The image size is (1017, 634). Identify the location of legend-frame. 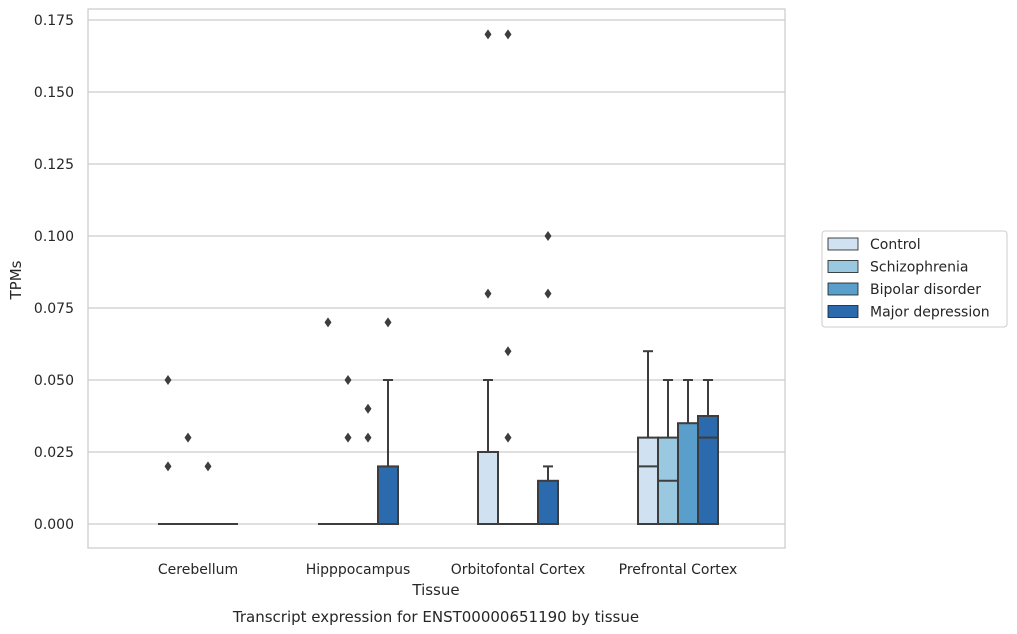
(914, 279).